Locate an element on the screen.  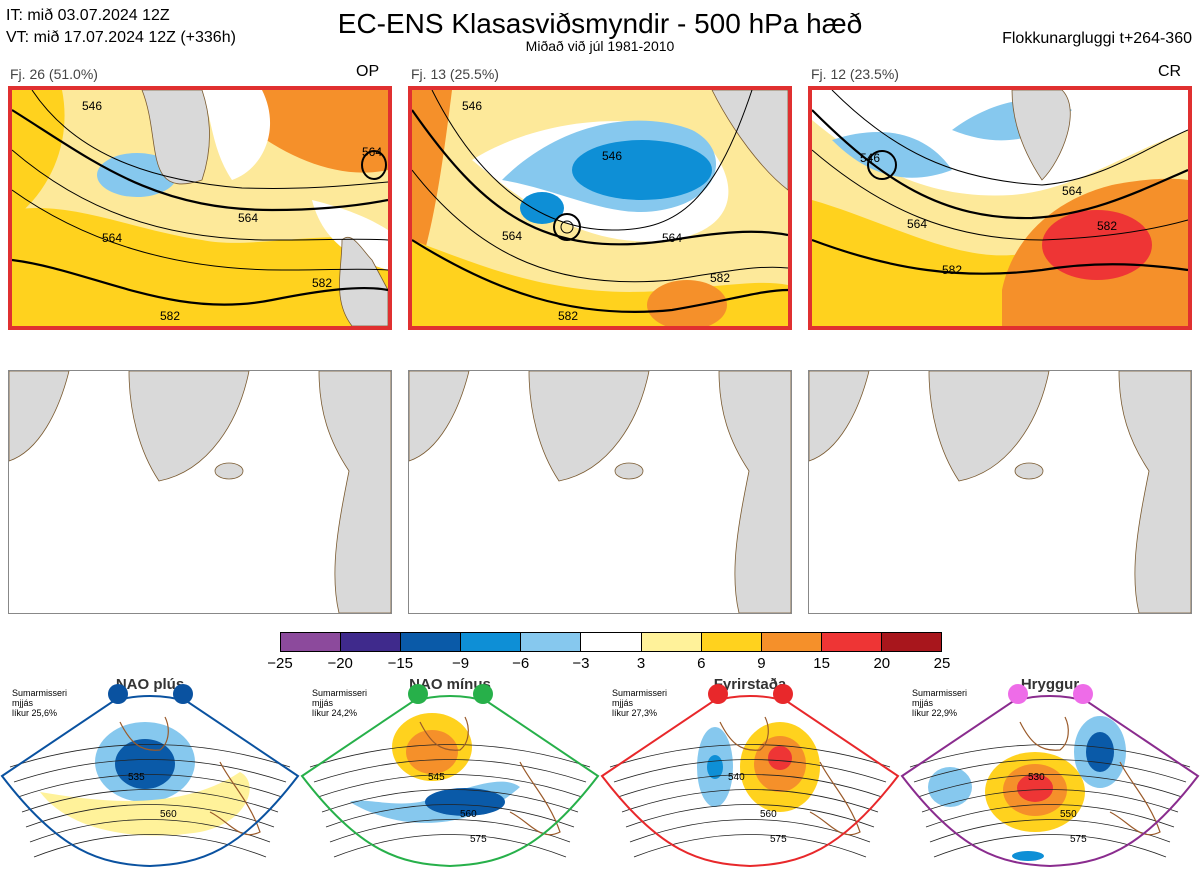
colorbar-tick-label: 15 is located at coordinates (821, 663).